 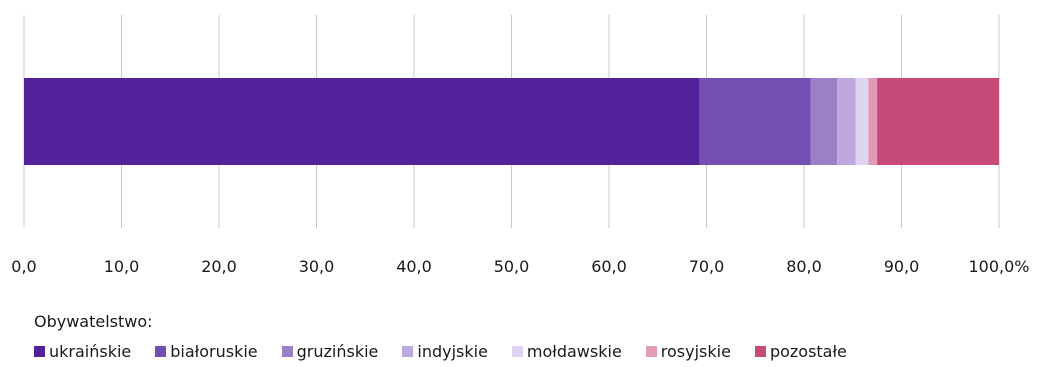 I want to click on legend-item: mołdawskie, so click(x=566, y=351).